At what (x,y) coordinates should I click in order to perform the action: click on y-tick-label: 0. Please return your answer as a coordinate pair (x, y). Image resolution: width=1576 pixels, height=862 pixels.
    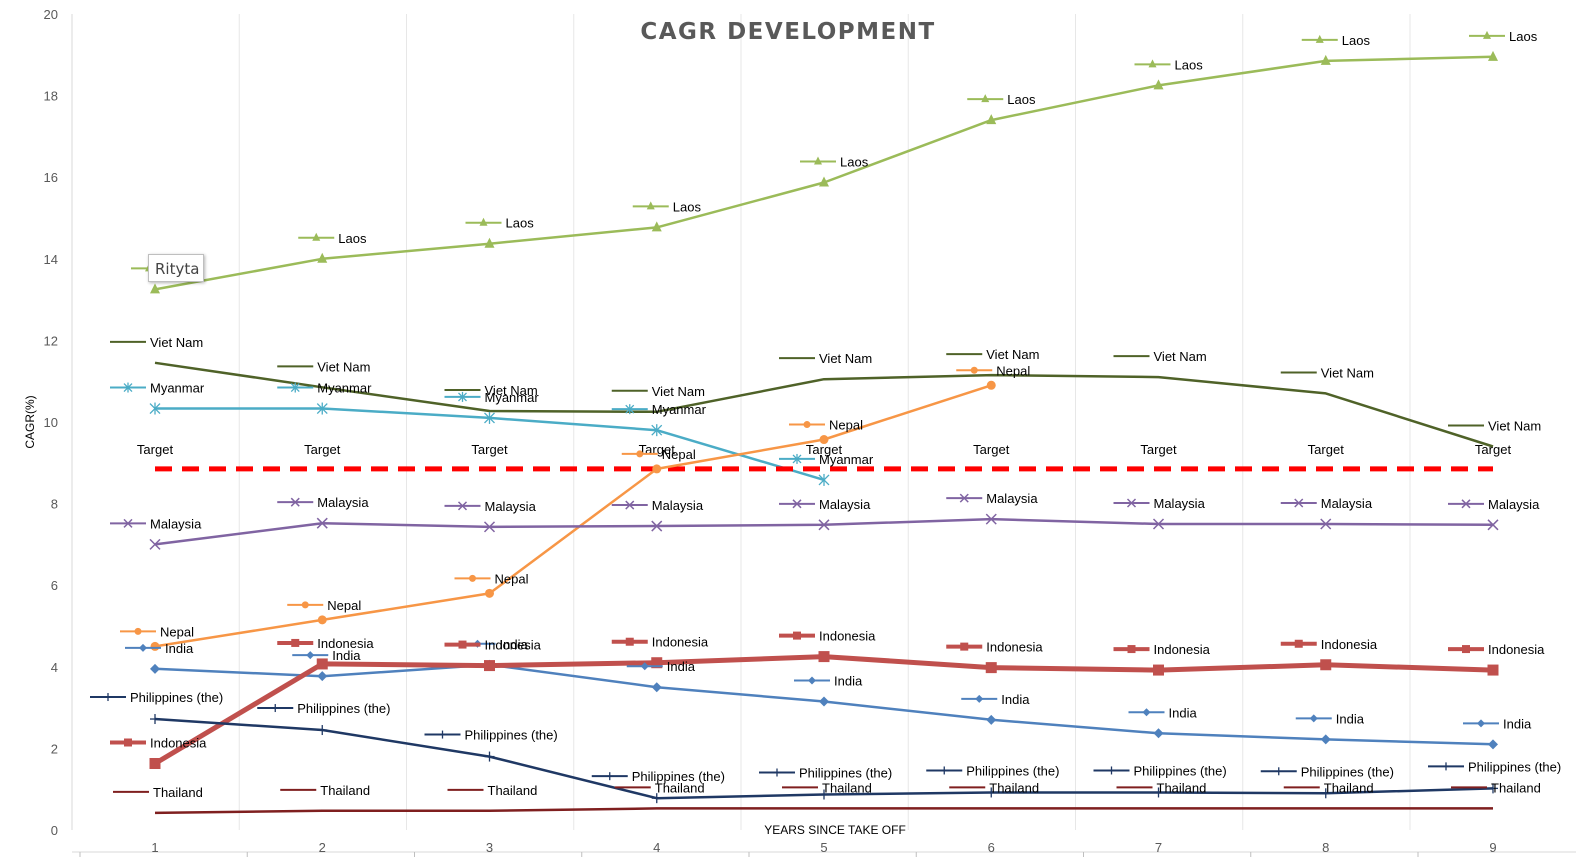
    Looking at the image, I should click on (54, 830).